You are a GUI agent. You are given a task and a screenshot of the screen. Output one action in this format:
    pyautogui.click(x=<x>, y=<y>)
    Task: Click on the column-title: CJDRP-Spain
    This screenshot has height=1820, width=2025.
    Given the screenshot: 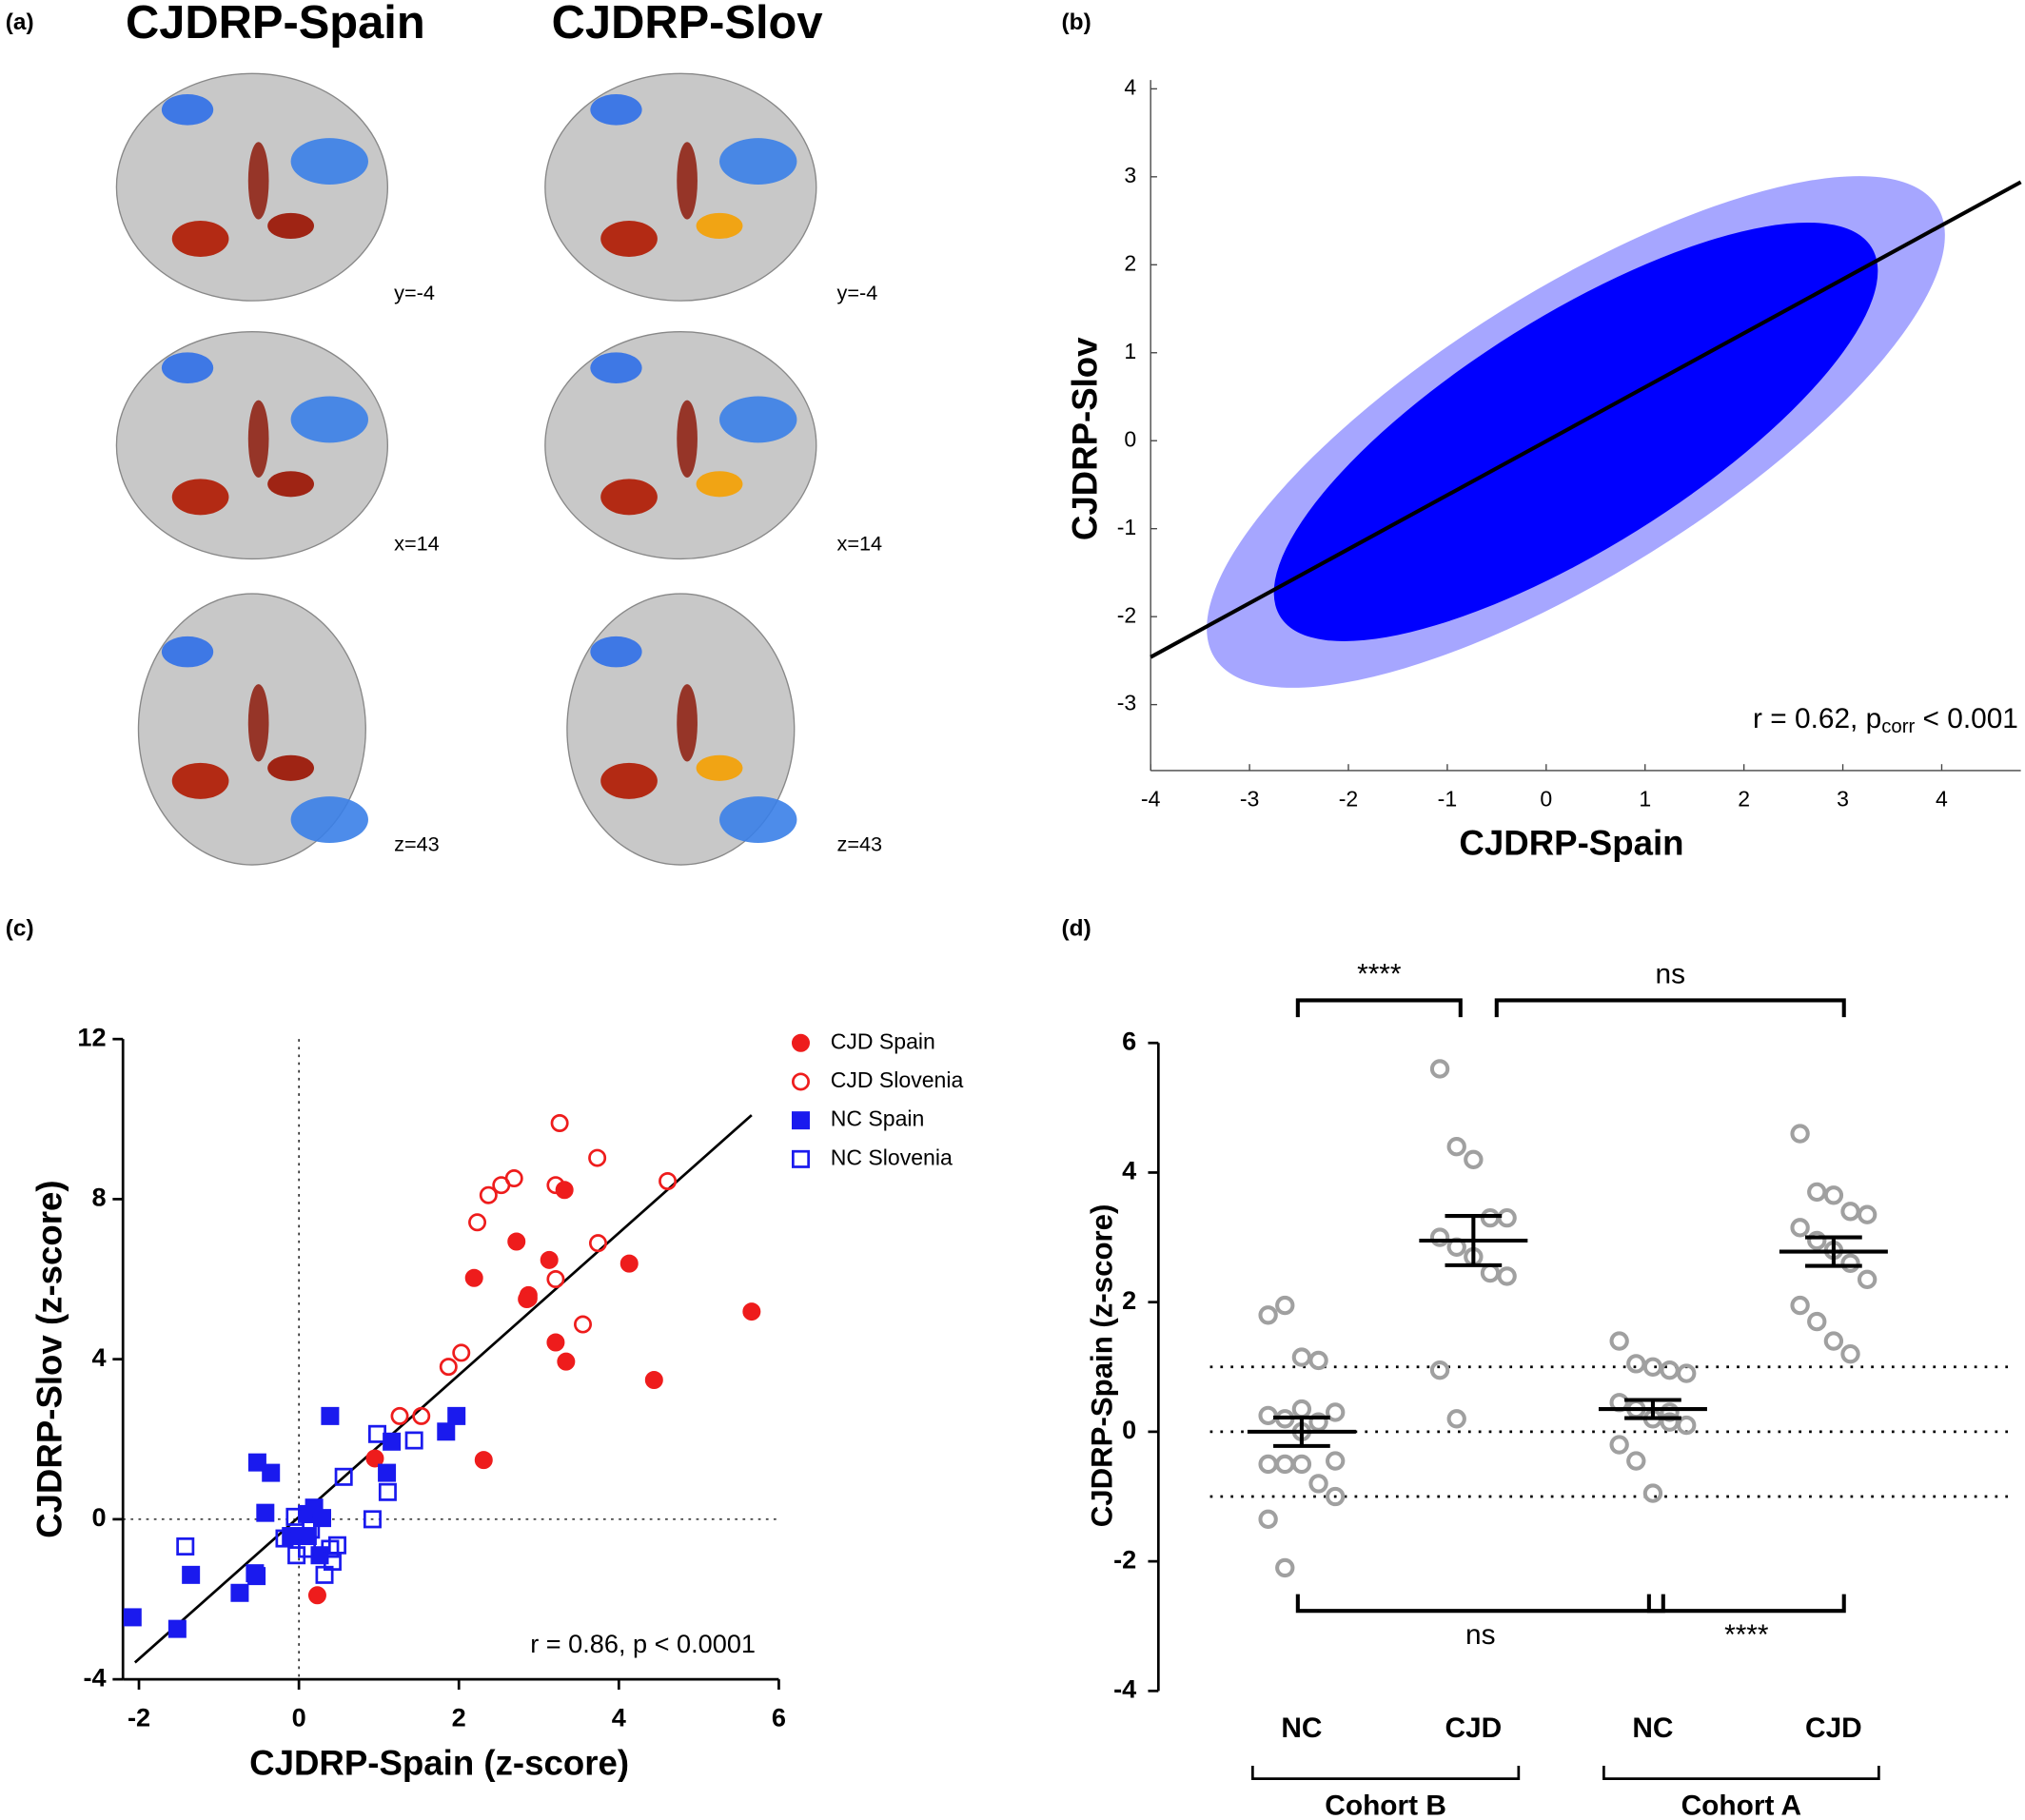 What is the action you would take?
    pyautogui.click(x=275, y=25)
    